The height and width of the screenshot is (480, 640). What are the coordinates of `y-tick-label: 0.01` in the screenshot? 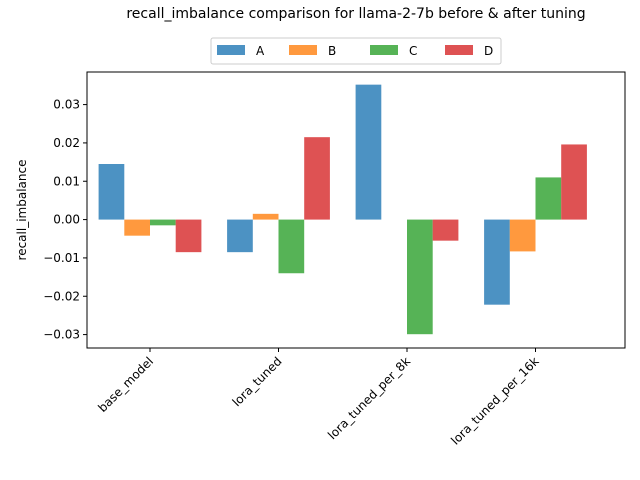 It's located at (66, 181).